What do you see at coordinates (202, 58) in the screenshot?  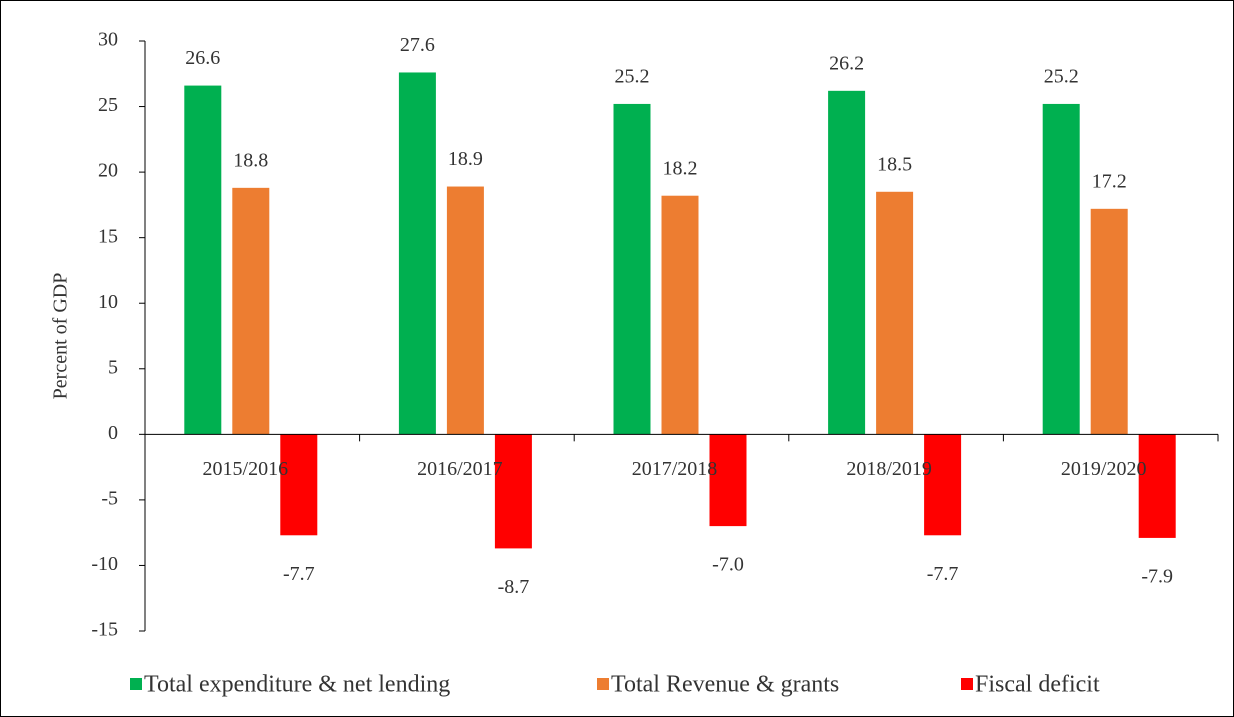 I see `data-label: 26.6` at bounding box center [202, 58].